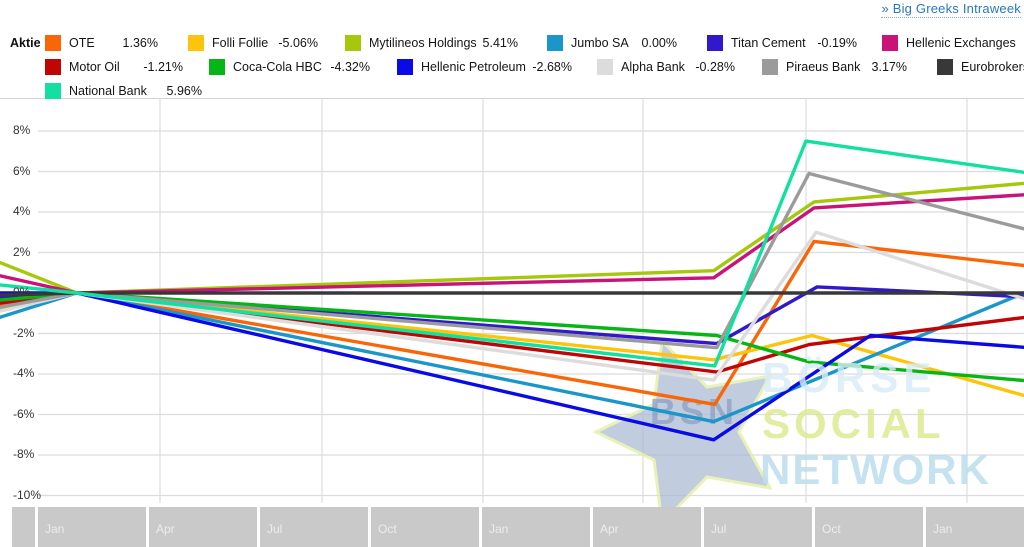 The image size is (1024, 547). Describe the element at coordinates (350, 66) in the screenshot. I see `legend-change-value: -4.32%` at that location.